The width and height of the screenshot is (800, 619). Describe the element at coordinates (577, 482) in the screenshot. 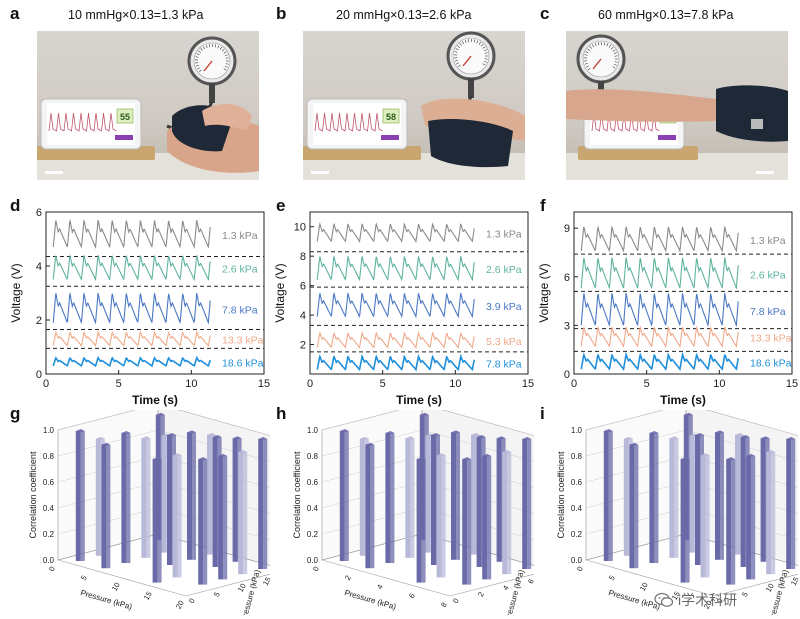

I see `z-tick-label: 0.6` at that location.